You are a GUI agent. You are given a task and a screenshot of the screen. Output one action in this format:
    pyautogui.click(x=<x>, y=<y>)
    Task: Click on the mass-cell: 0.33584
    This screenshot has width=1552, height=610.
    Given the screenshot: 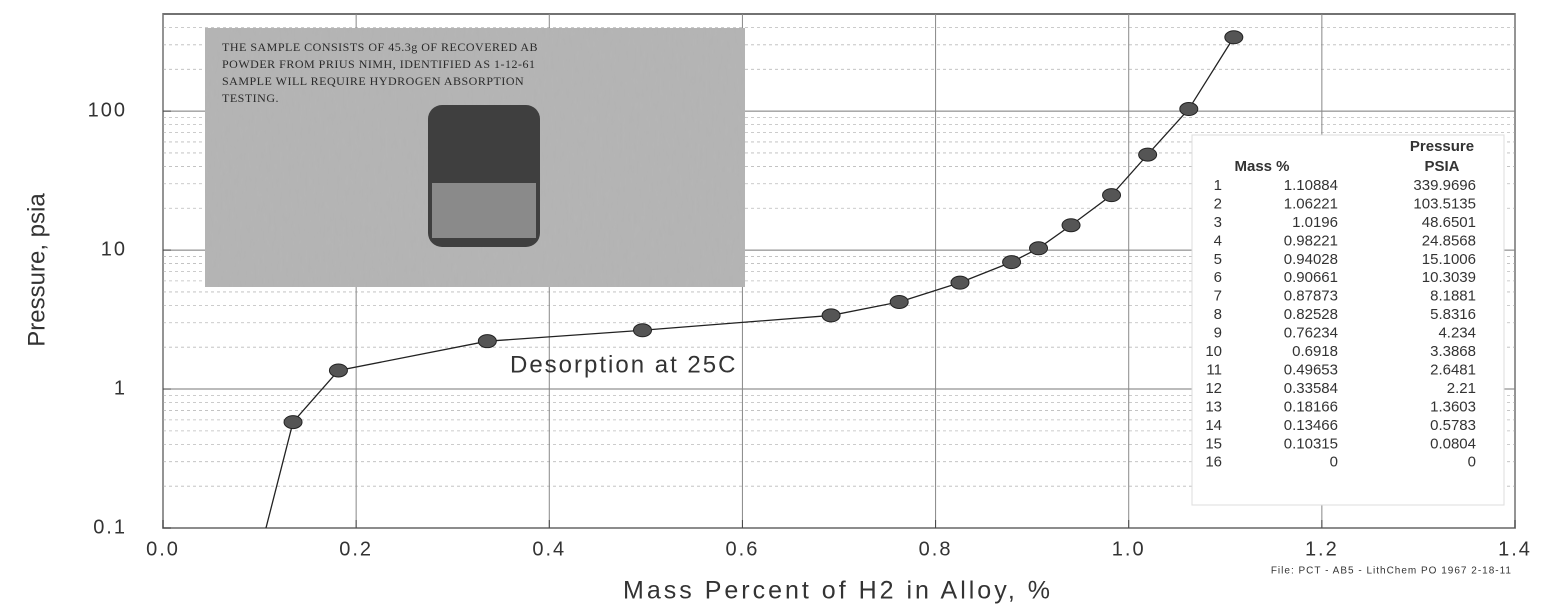 What is the action you would take?
    pyautogui.click(x=1311, y=388)
    